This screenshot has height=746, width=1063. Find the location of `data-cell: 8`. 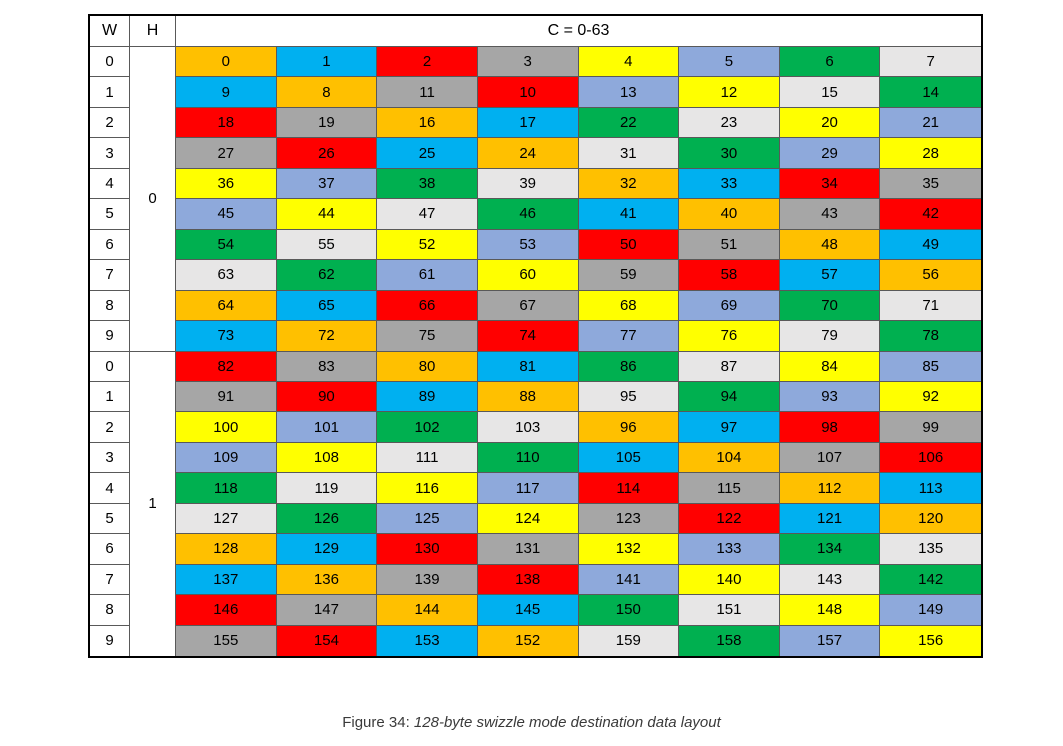

data-cell: 8 is located at coordinates (327, 92).